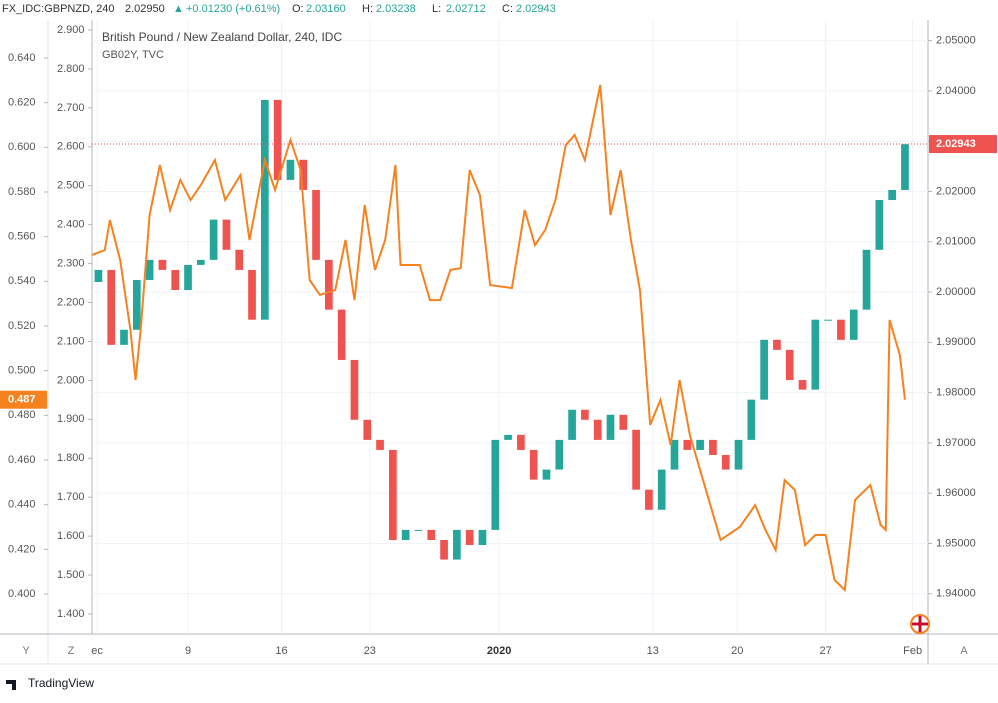  Describe the element at coordinates (298, 9) in the screenshot. I see `ohlc-key: O:` at that location.